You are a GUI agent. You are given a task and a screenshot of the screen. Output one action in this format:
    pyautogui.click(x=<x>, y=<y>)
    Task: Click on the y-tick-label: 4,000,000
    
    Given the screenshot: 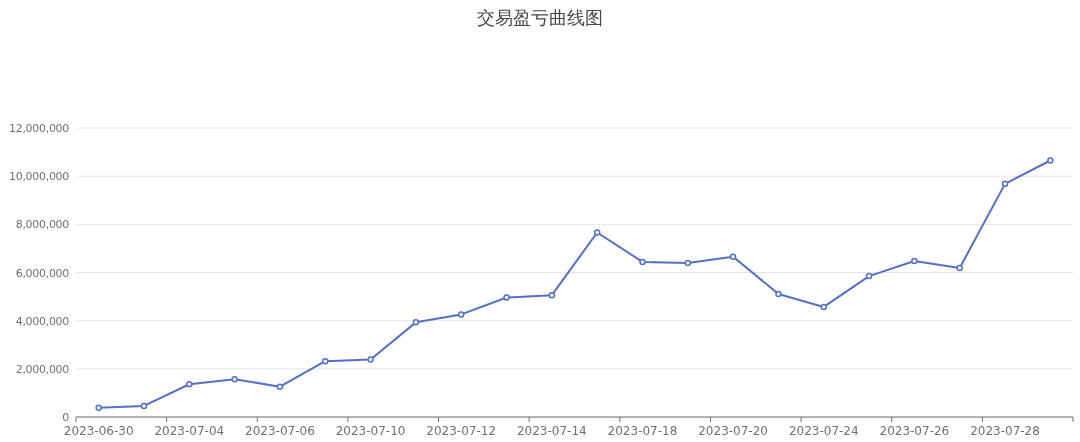 What is the action you would take?
    pyautogui.click(x=42, y=321)
    